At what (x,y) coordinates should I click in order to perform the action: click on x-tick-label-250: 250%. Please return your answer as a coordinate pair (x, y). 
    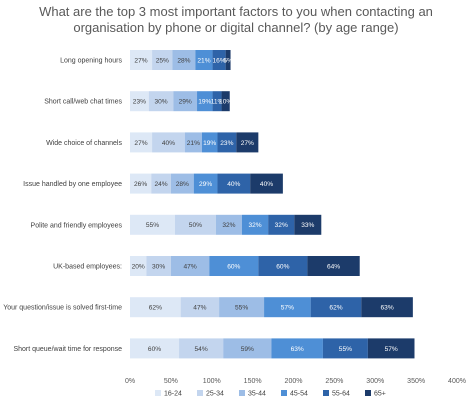
    Looking at the image, I should click on (334, 381).